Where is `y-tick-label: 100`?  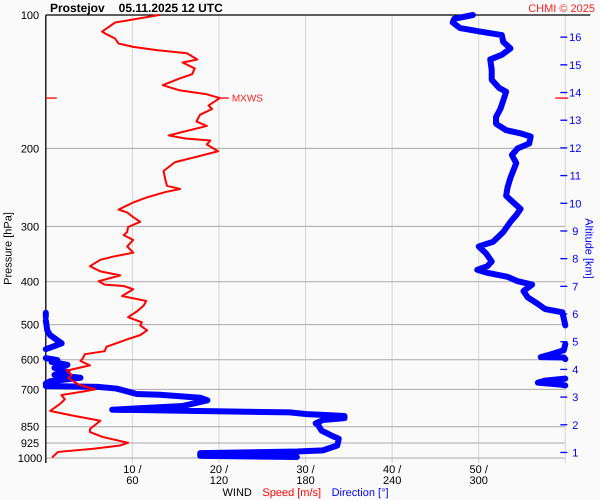 y-tick-label: 100 is located at coordinates (30, 16).